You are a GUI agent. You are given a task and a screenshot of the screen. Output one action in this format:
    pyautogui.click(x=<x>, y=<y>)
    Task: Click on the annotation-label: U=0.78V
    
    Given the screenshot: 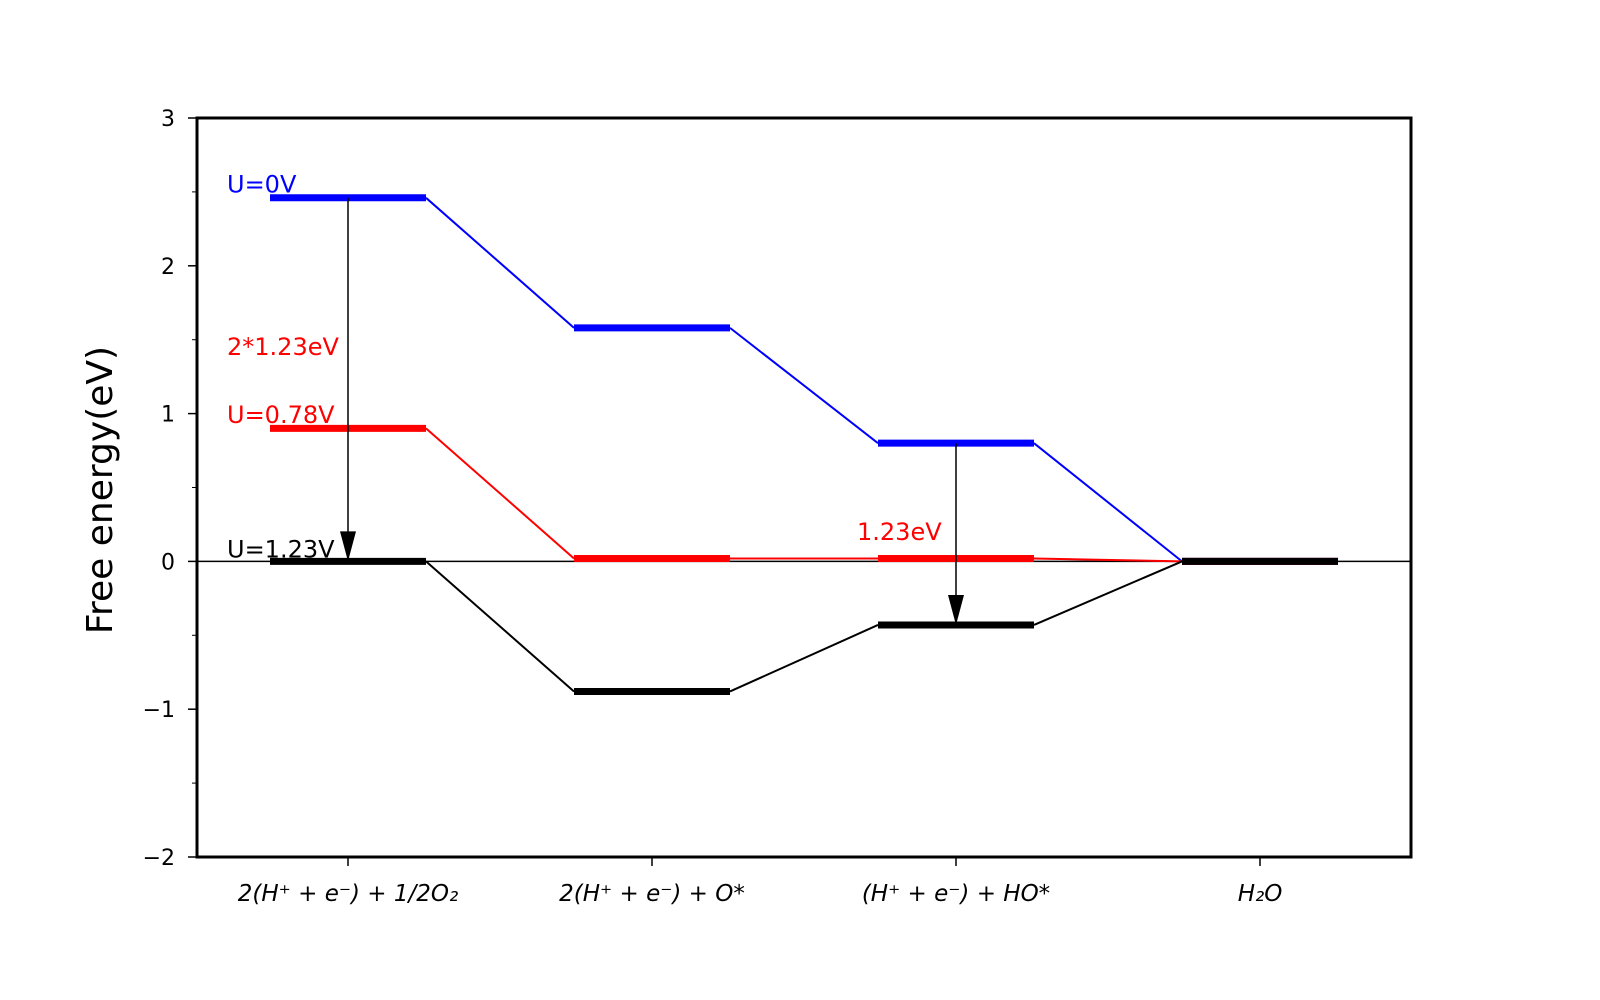 What is the action you would take?
    pyautogui.click(x=281, y=415)
    